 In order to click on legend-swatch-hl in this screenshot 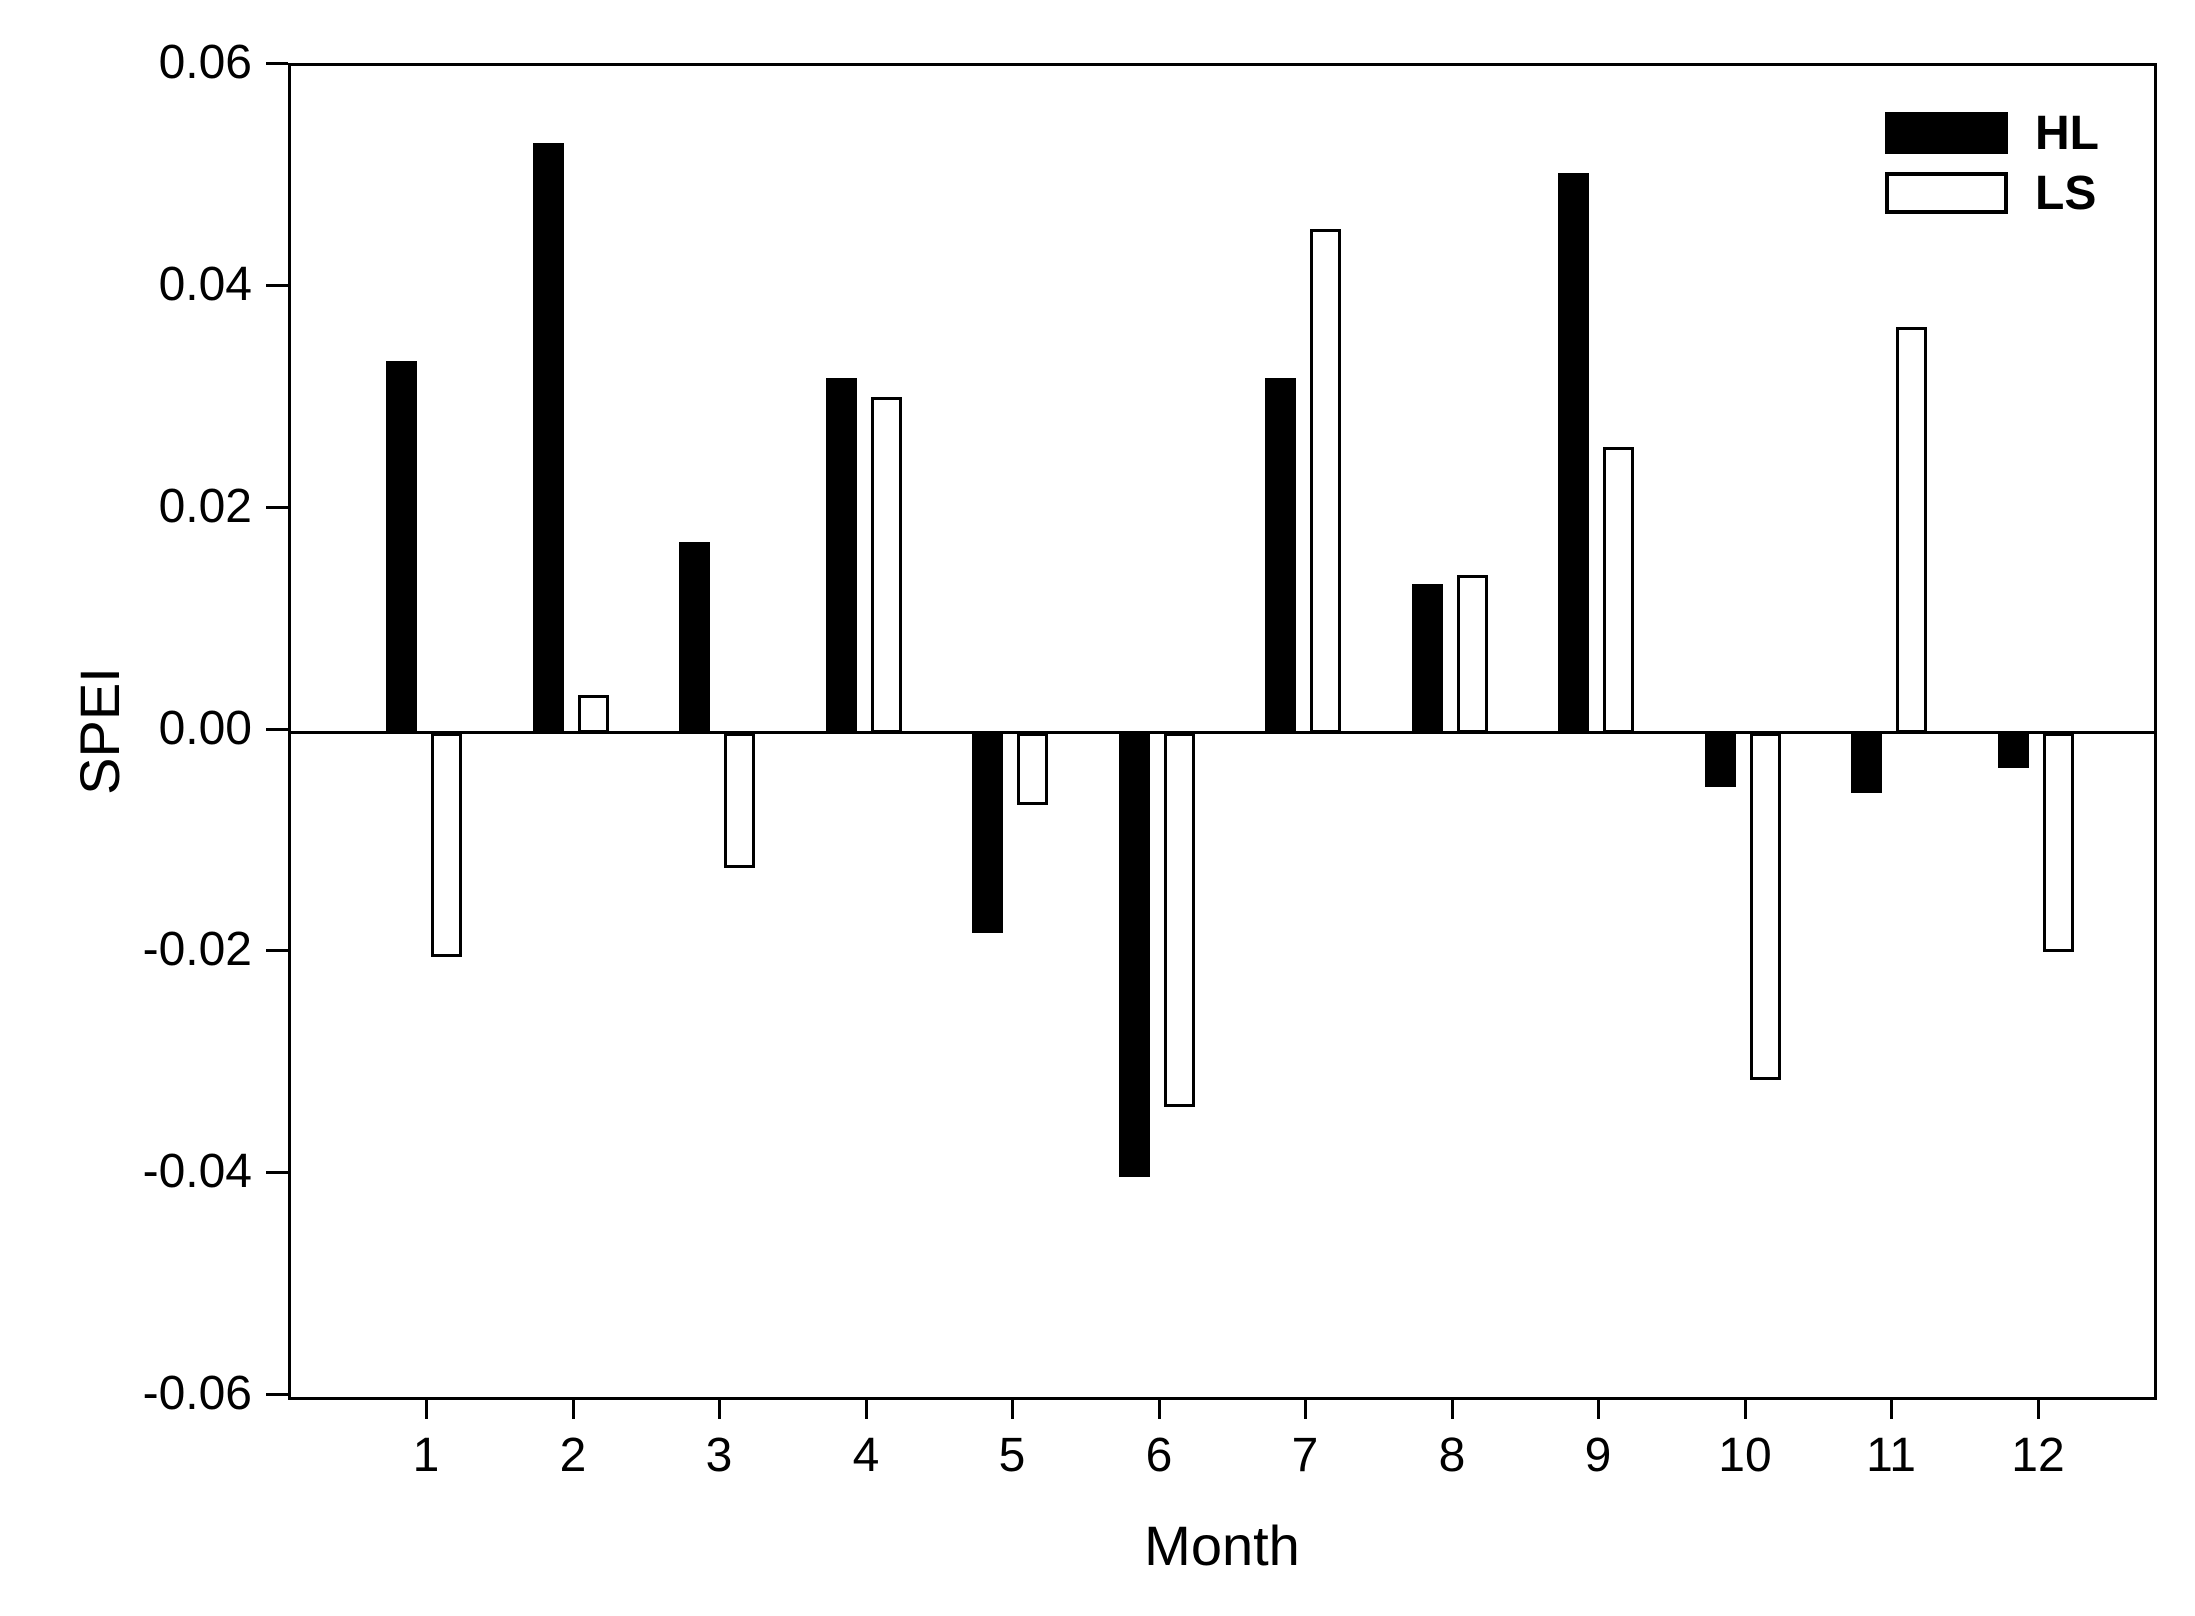, I will do `click(1946, 133)`.